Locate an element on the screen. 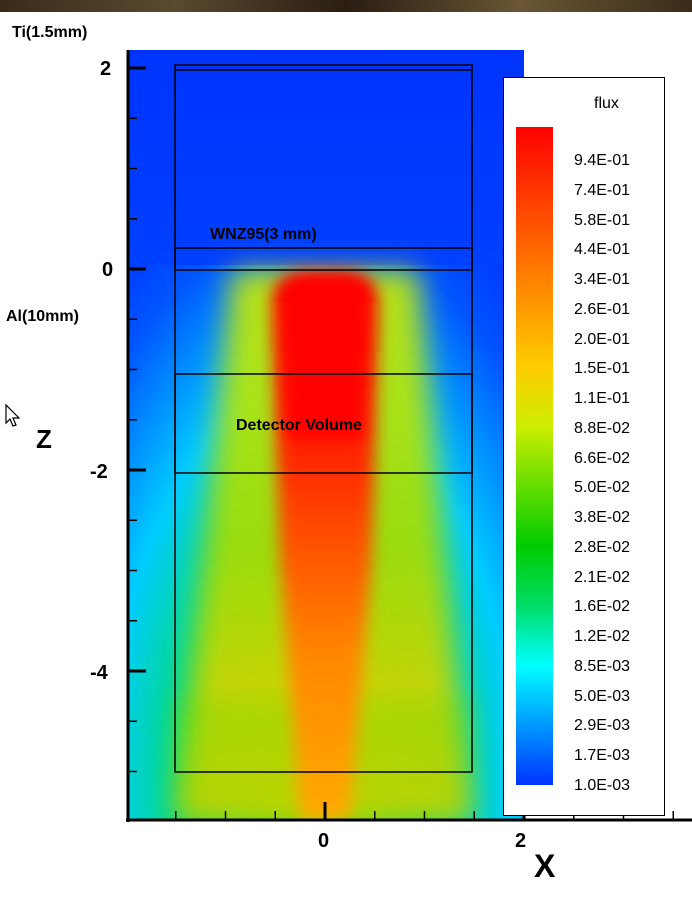 This screenshot has width=692, height=905. colorbar-level-label: 1.6E-02 is located at coordinates (602, 607).